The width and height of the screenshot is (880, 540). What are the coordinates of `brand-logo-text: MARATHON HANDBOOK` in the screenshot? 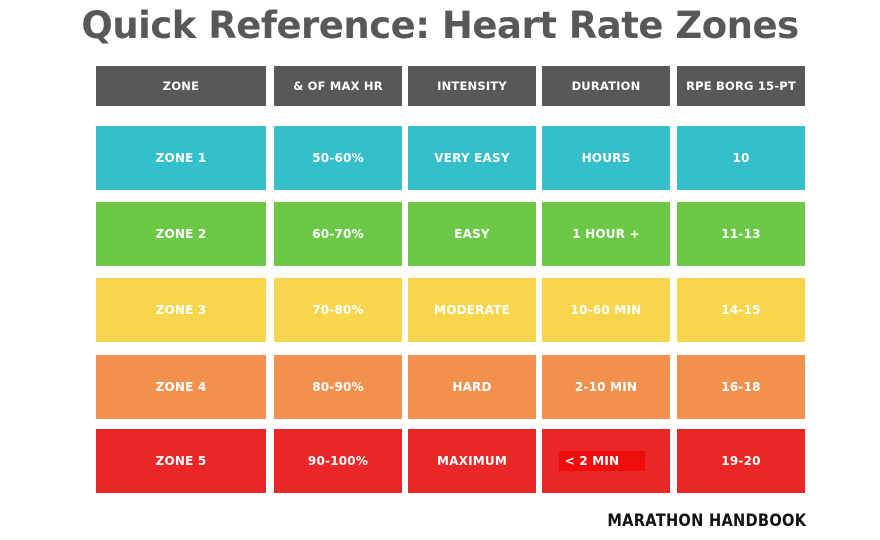 It's located at (706, 521).